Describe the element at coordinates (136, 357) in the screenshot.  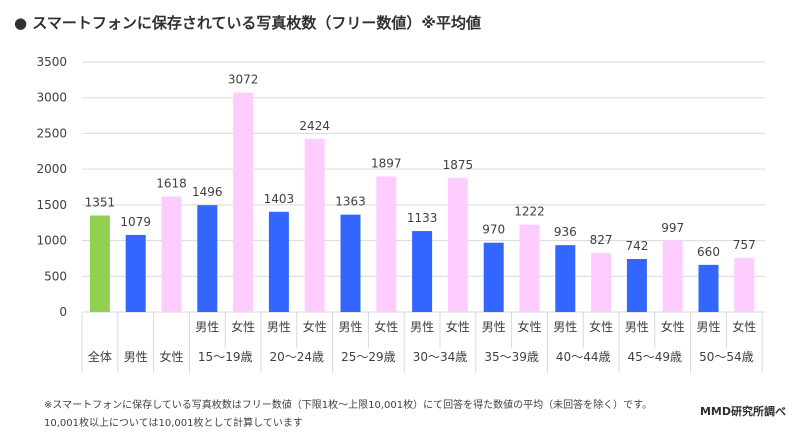
I see `group-label: 男性` at that location.